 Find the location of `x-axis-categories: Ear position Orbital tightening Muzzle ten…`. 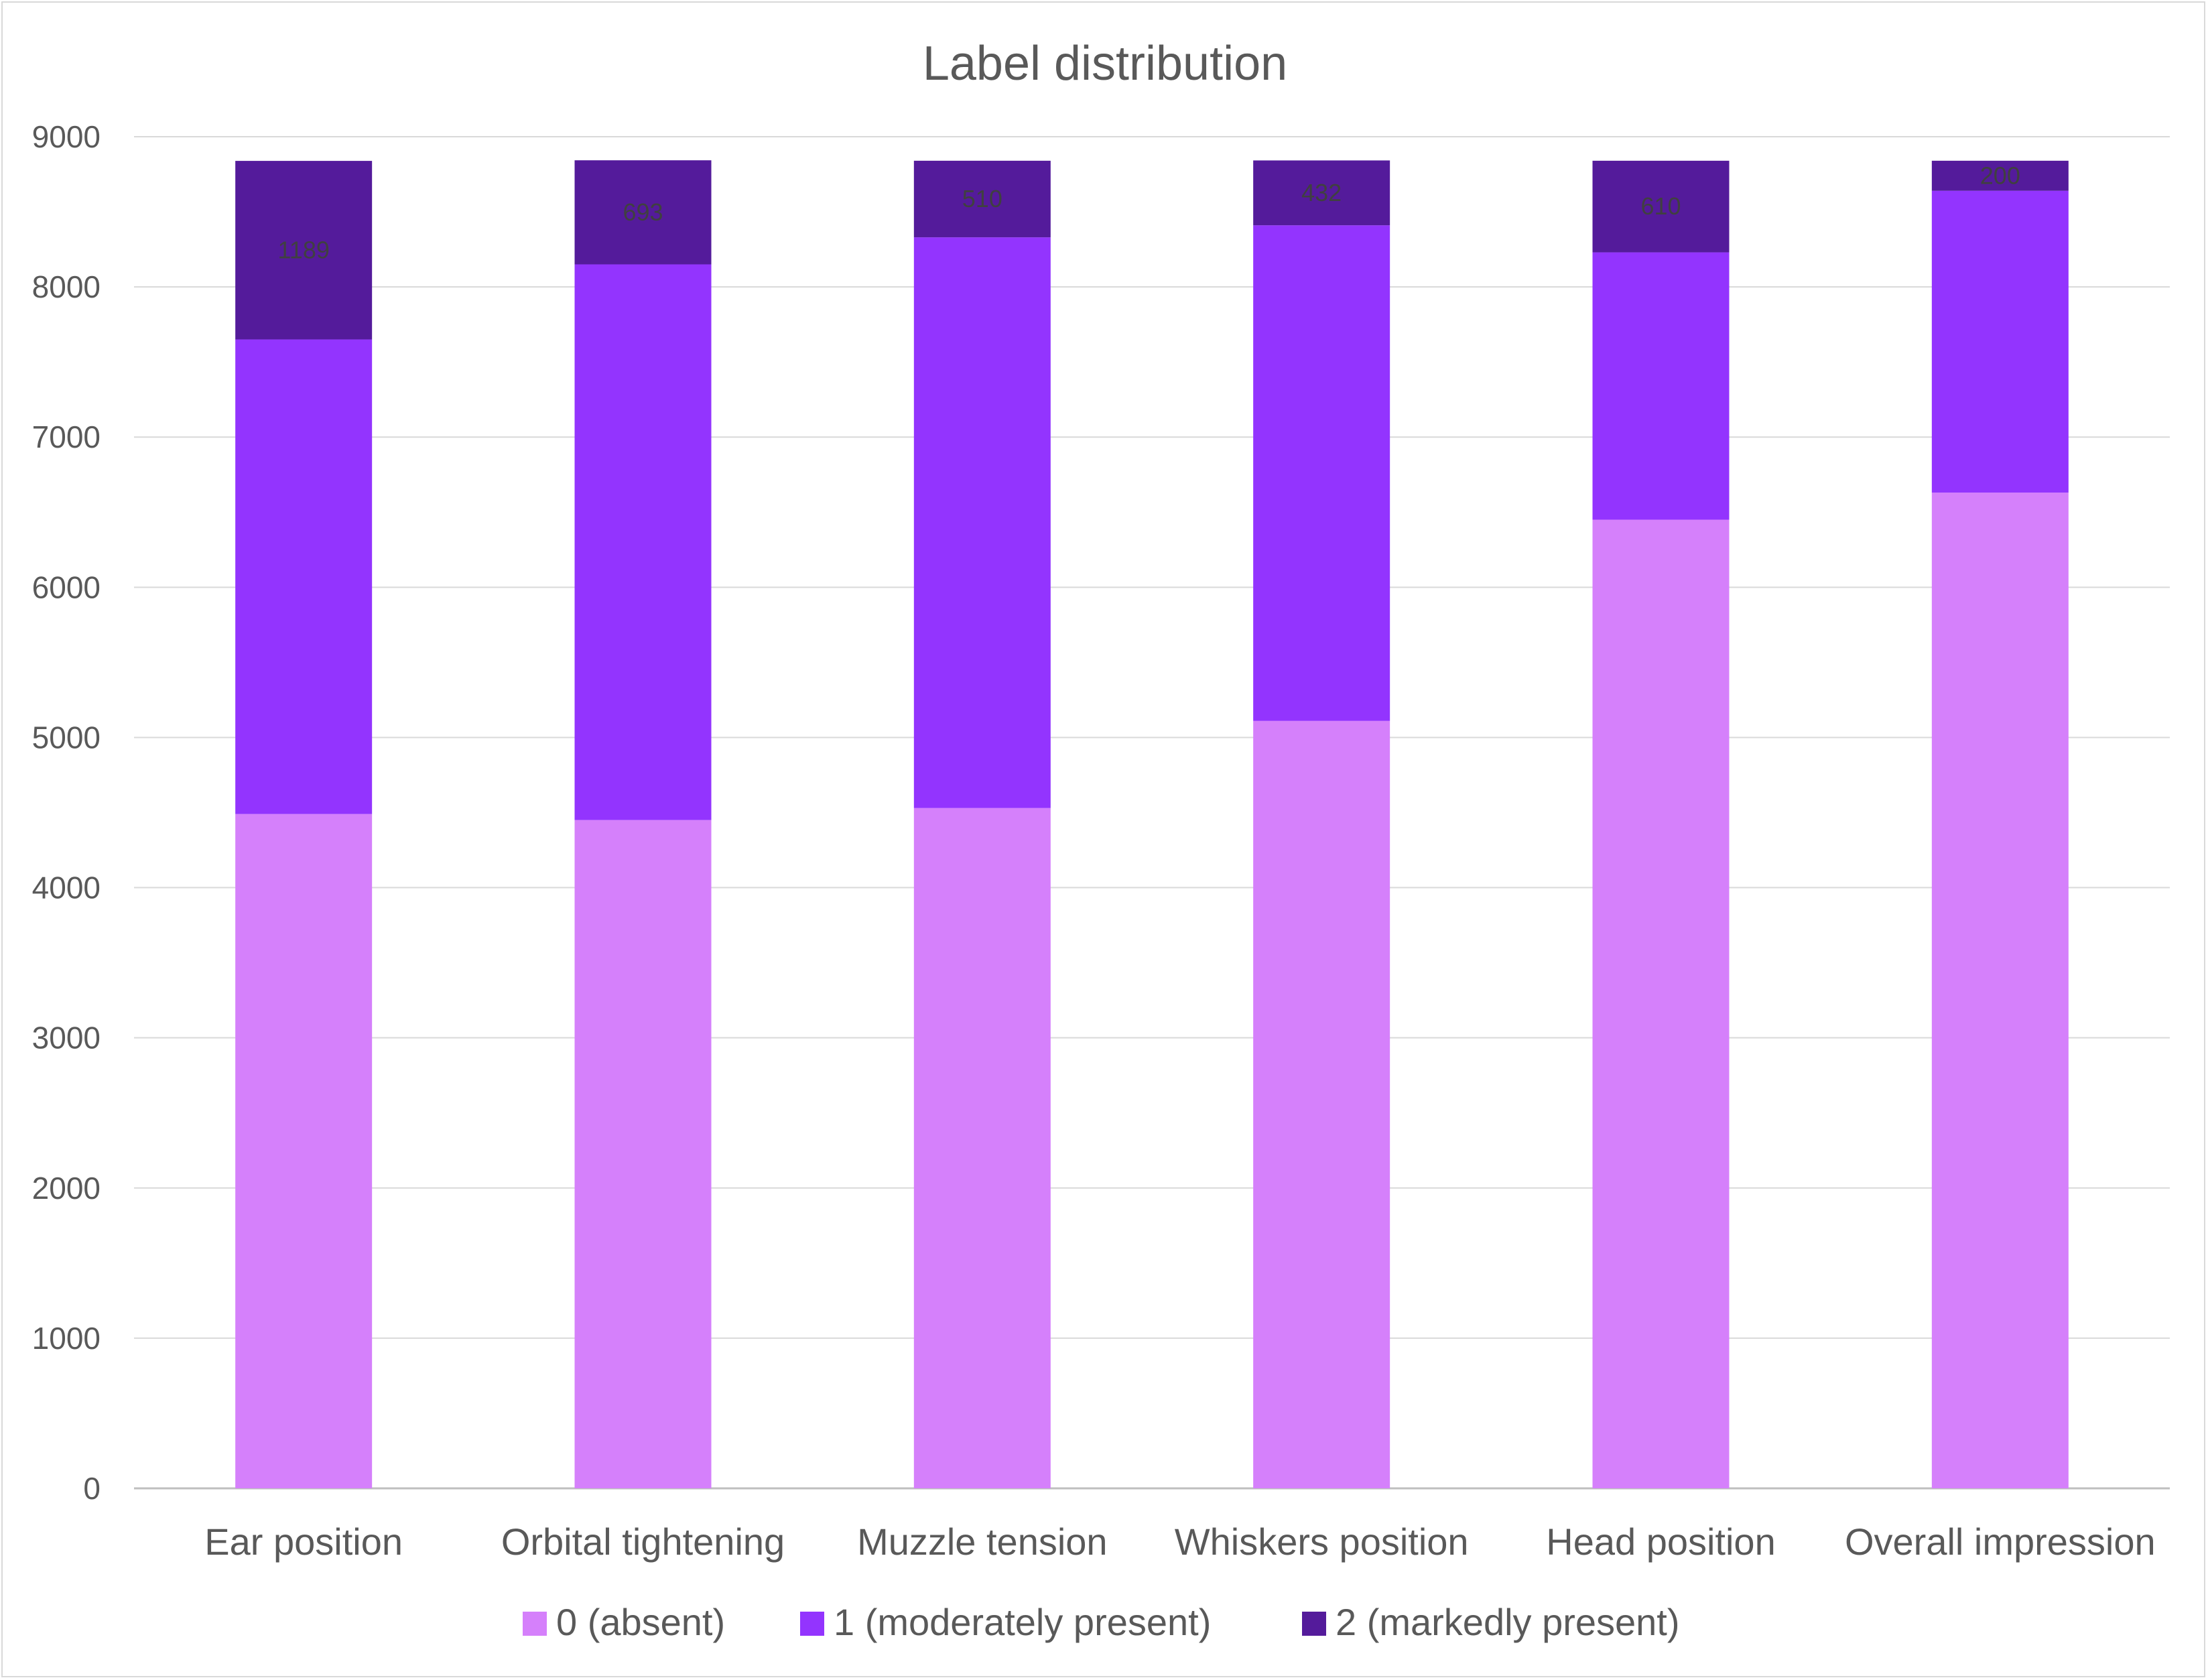

x-axis-categories: Ear position Orbital tightening Muzzle ten… is located at coordinates (1180, 1542).